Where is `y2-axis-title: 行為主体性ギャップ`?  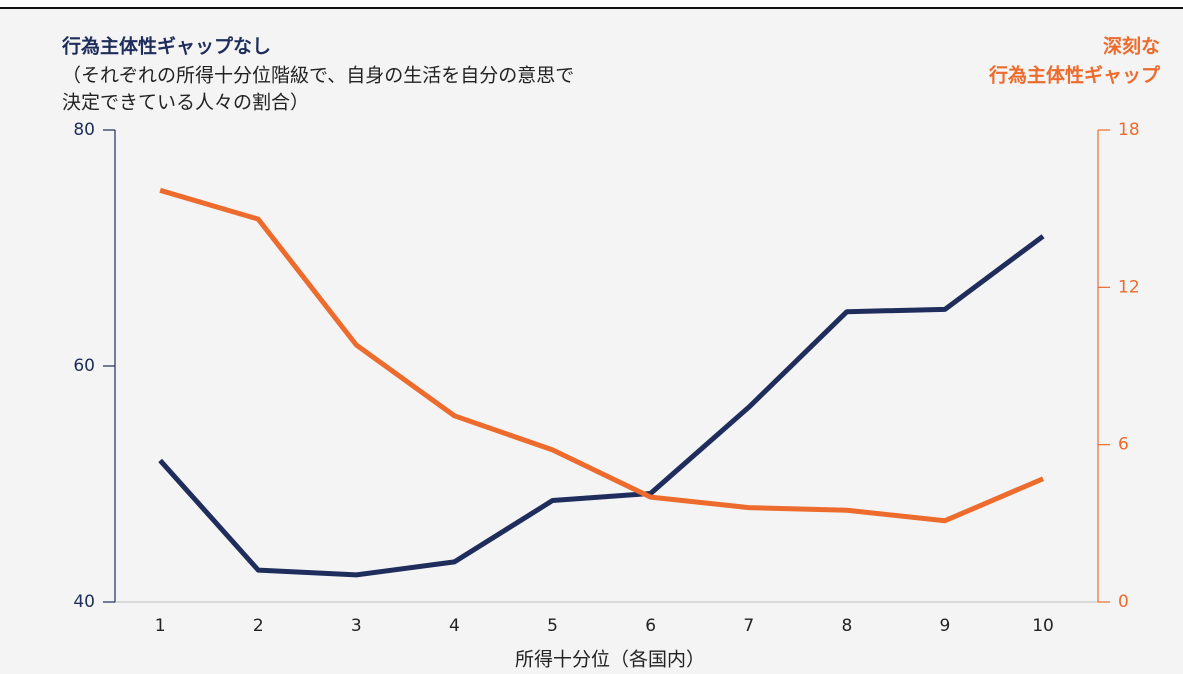 y2-axis-title: 行為主体性ギャップ is located at coordinates (1074, 75).